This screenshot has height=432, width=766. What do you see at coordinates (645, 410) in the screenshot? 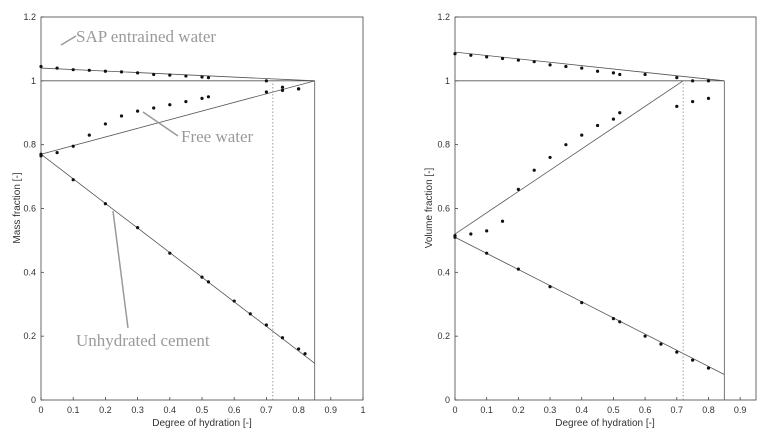
I see `volume-fraction-x-tick-label: 0.6` at bounding box center [645, 410].